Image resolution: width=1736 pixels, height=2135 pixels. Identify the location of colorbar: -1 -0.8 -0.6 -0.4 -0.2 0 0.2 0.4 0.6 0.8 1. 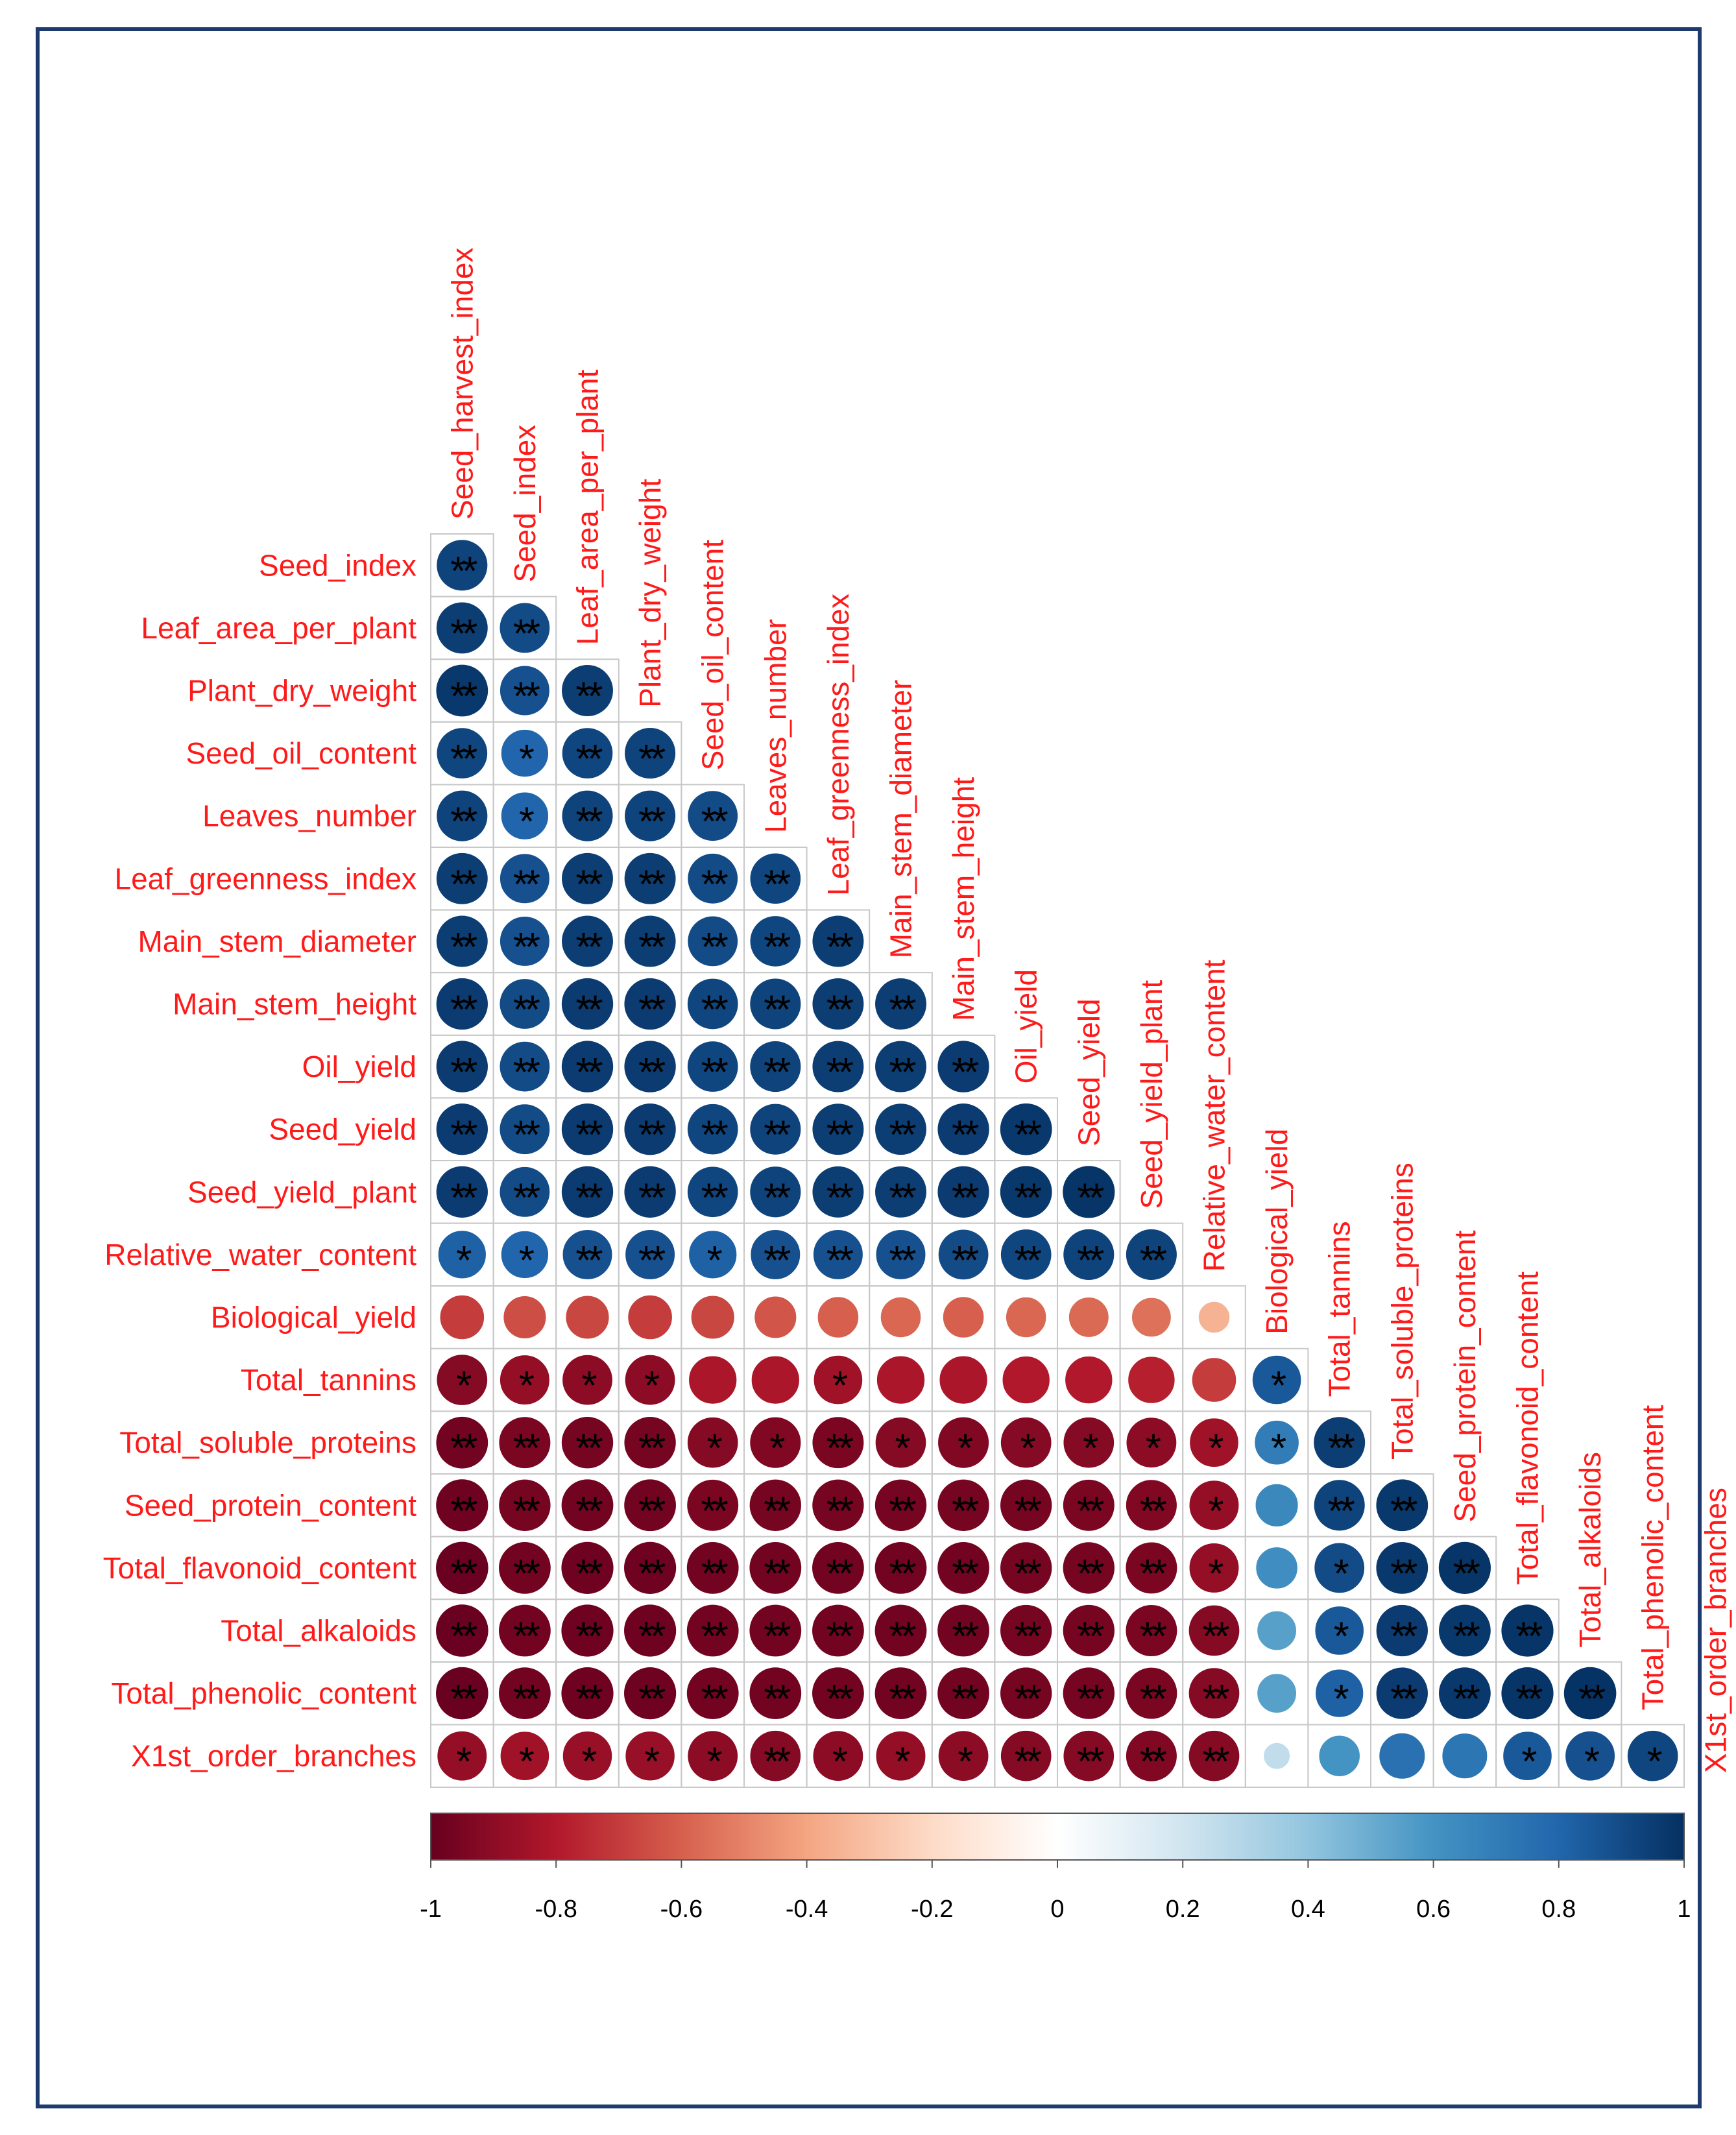
(1055, 1868).